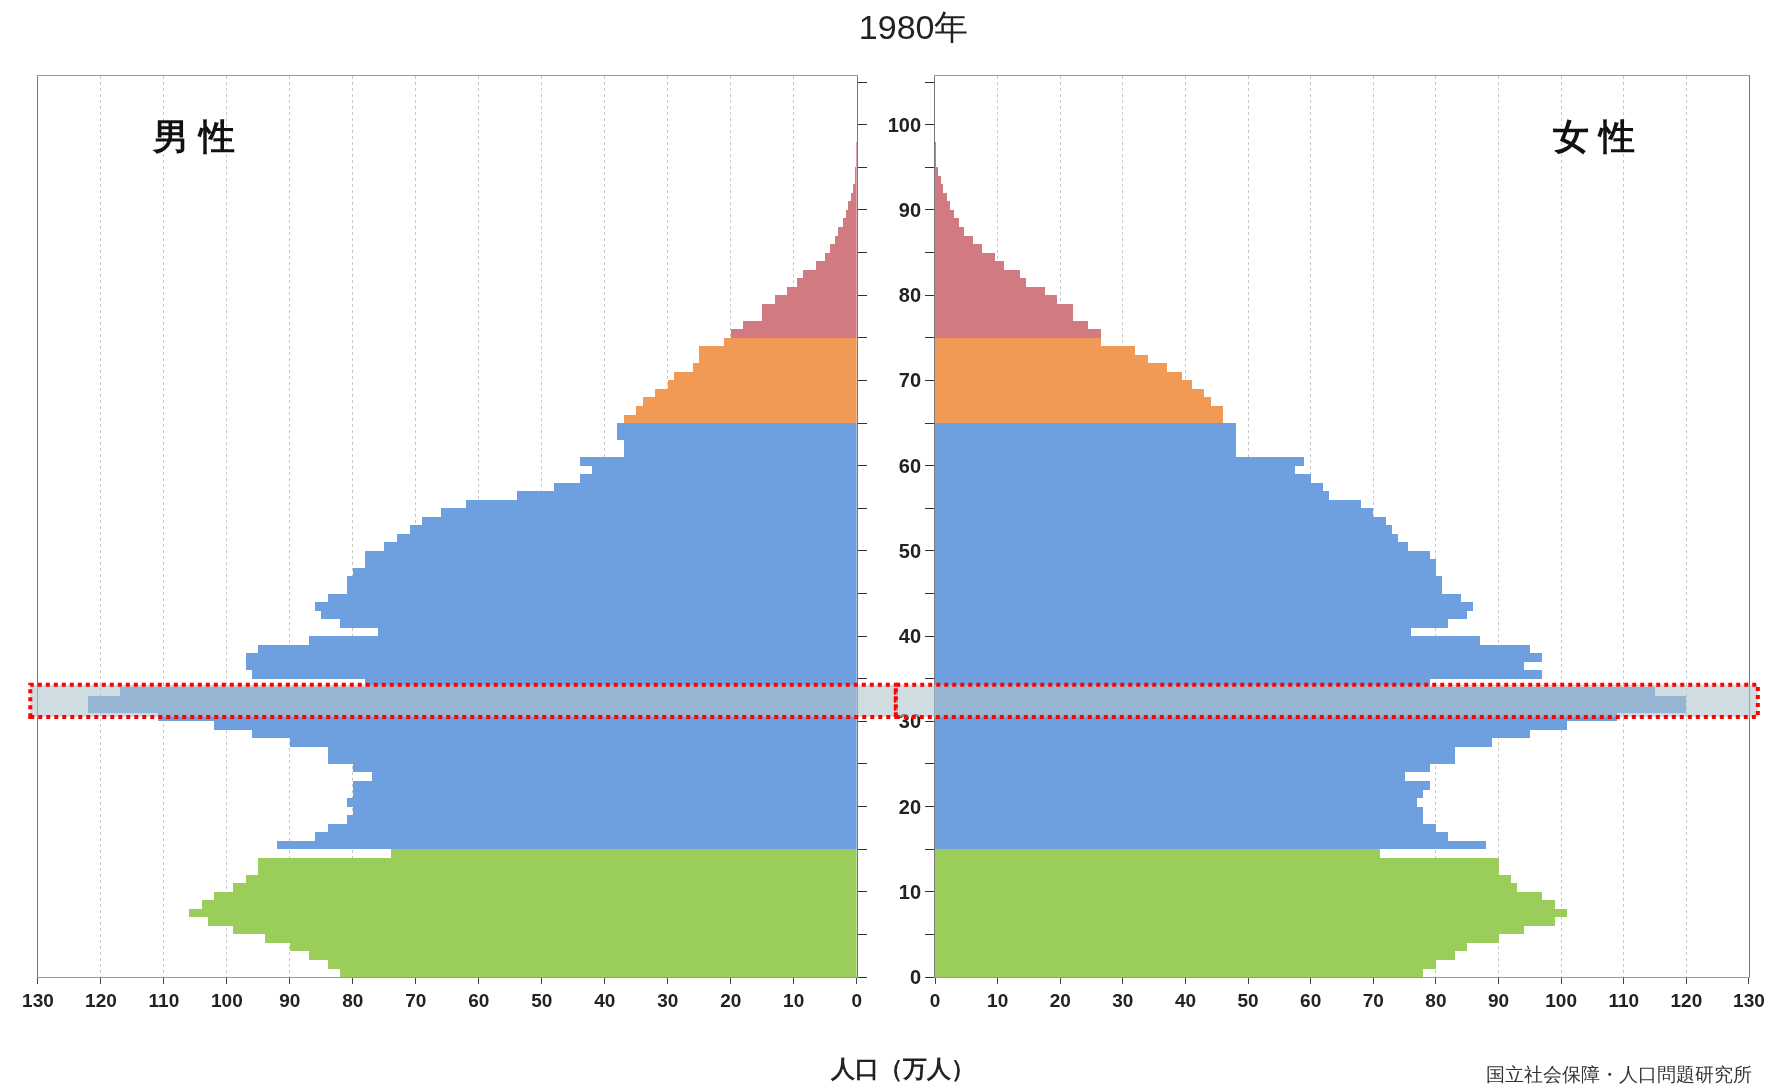 The image size is (1781, 1088). What do you see at coordinates (910, 636) in the screenshot?
I see `y-tick-label: 40` at bounding box center [910, 636].